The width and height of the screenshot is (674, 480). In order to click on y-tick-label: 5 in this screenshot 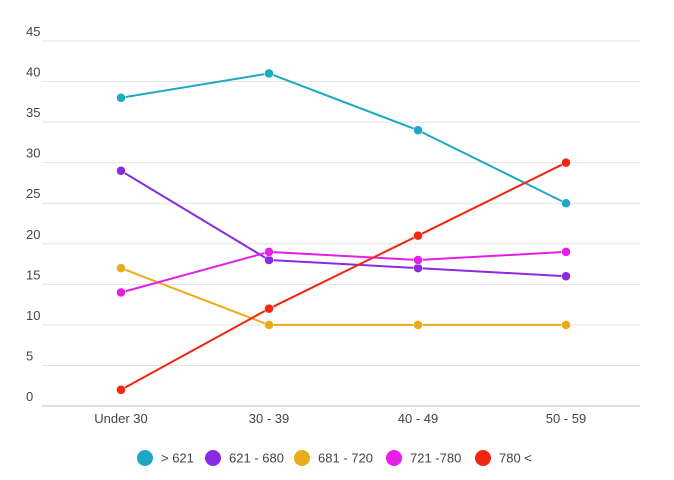, I will do `click(29, 355)`.